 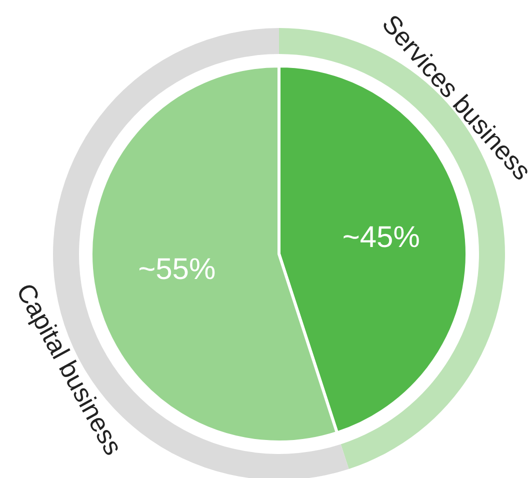 I want to click on data-label: ~55%, so click(x=177, y=269).